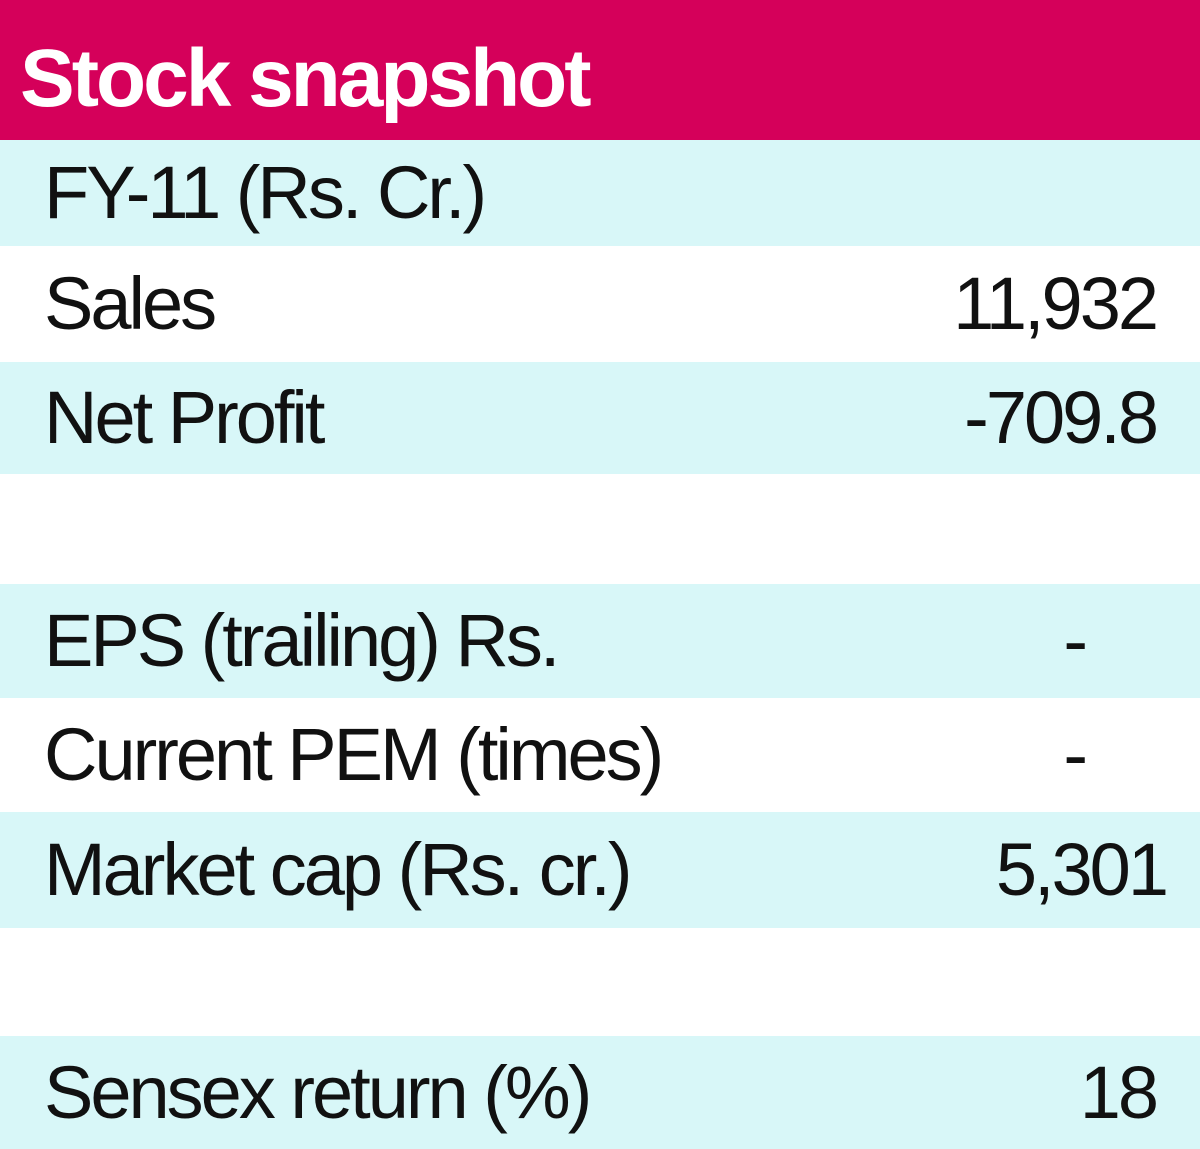 The image size is (1200, 1149). Describe the element at coordinates (318, 1092) in the screenshot. I see `row-label: Sensex return (%)` at that location.